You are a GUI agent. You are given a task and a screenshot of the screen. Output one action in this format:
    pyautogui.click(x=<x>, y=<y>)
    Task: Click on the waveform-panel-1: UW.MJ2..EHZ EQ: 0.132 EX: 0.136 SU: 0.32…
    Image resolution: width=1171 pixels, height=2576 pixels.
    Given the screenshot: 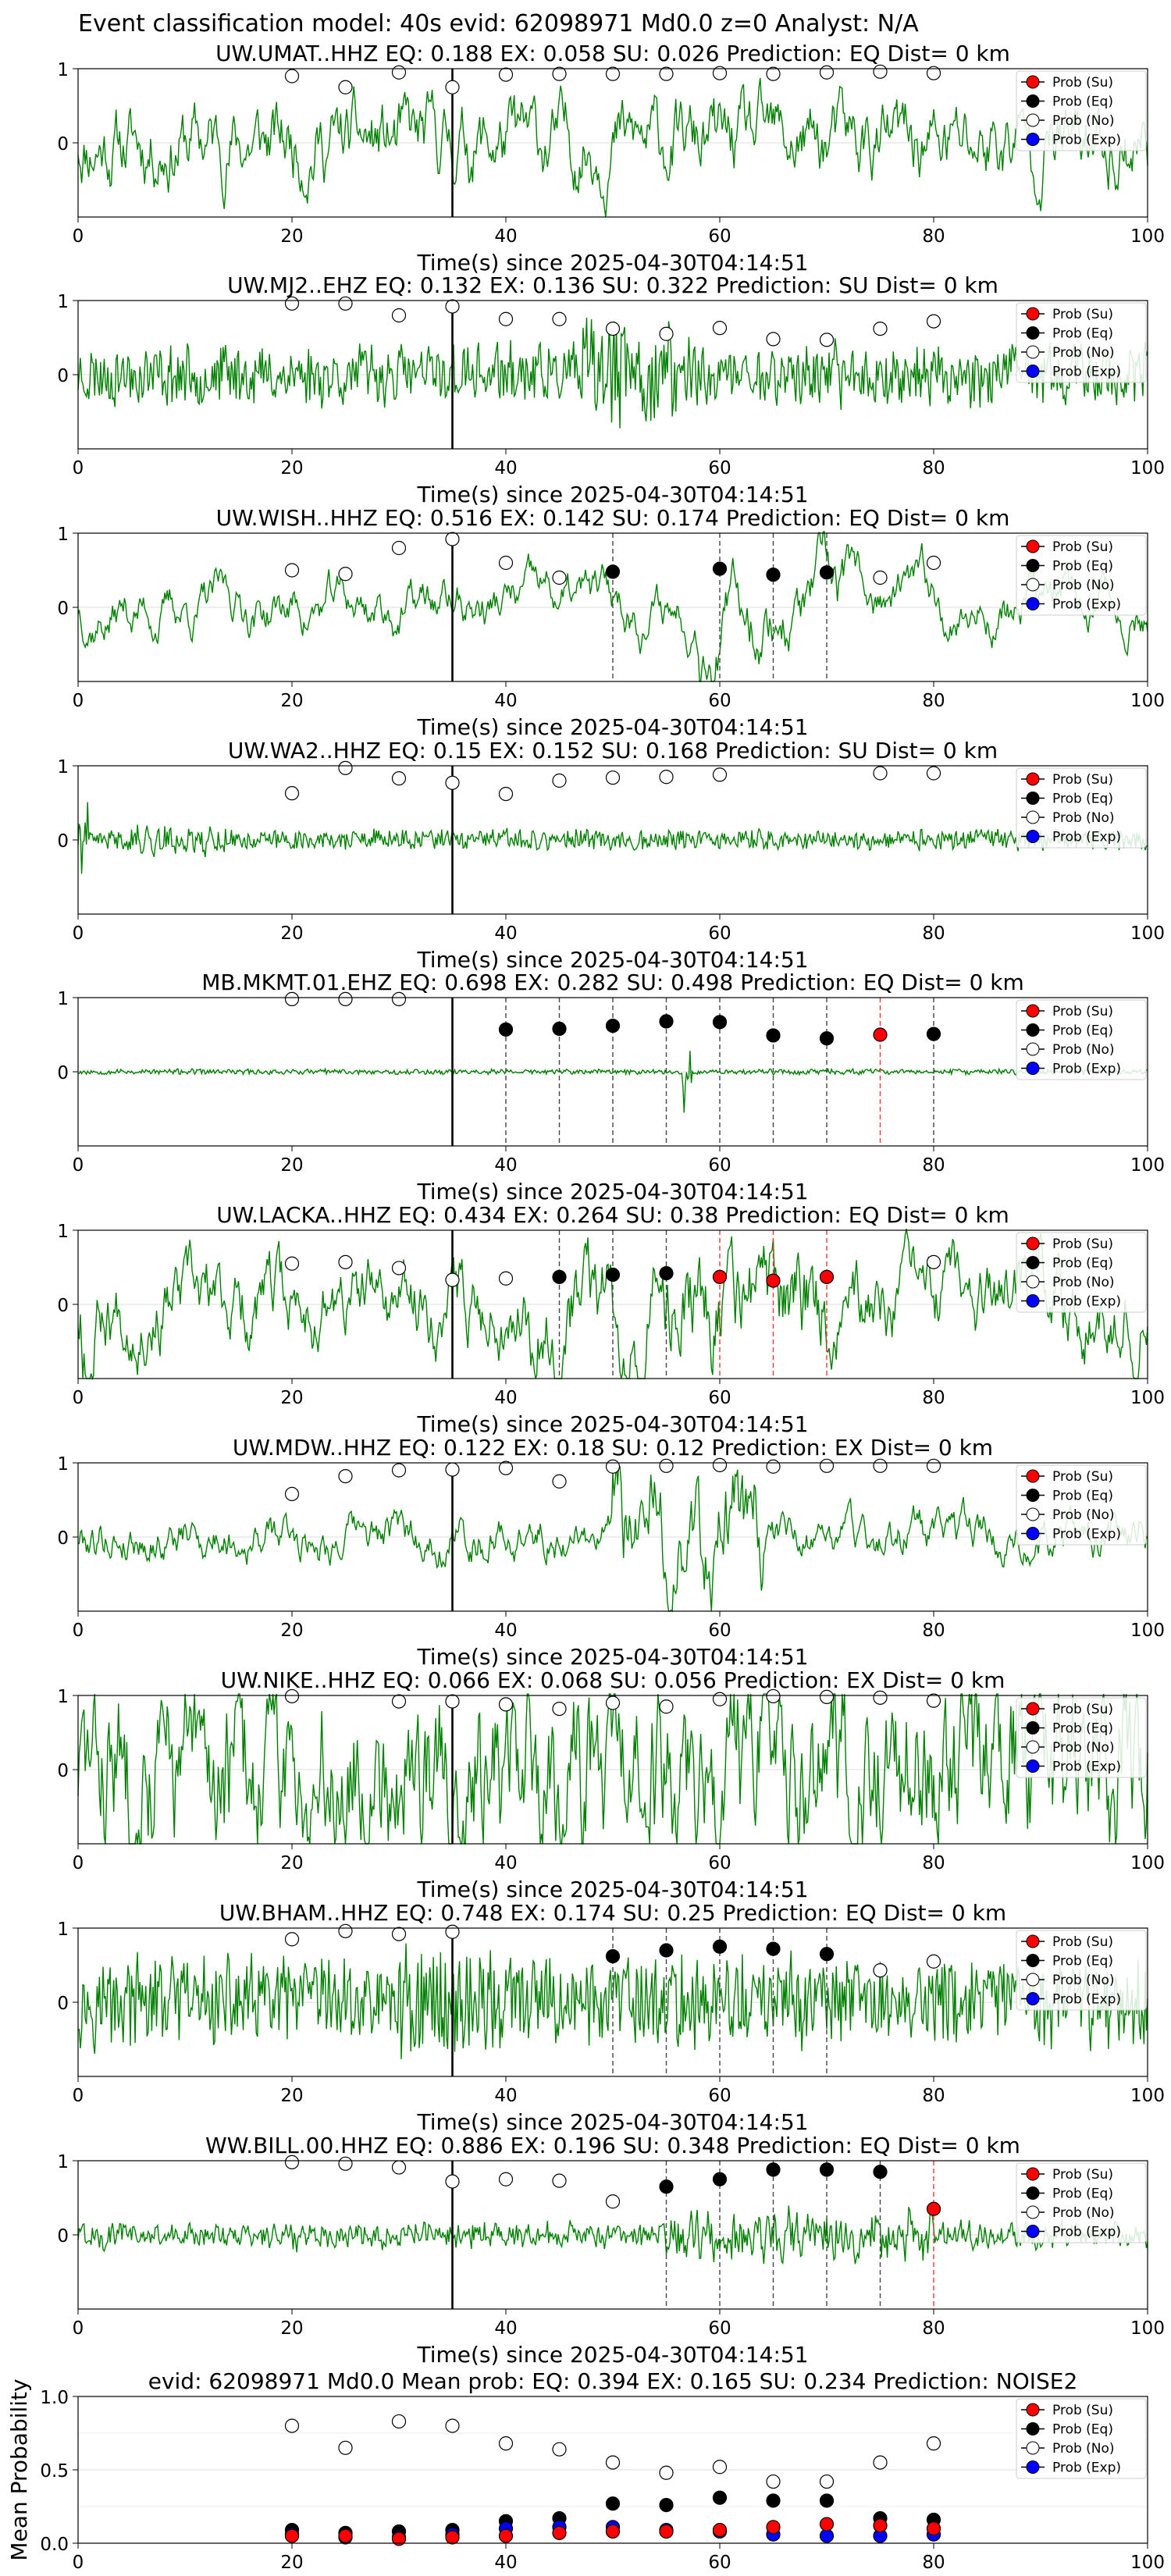 What is the action you would take?
    pyautogui.click(x=611, y=389)
    